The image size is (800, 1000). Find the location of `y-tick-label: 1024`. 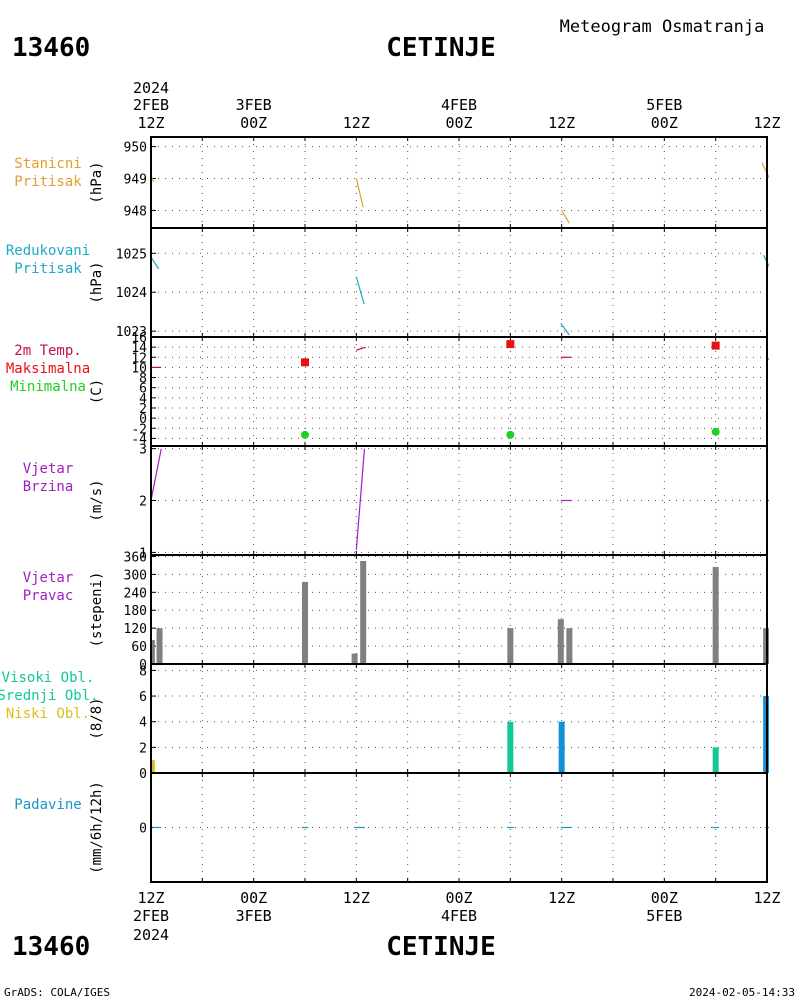

y-tick-label: 1024 is located at coordinates (131, 293).